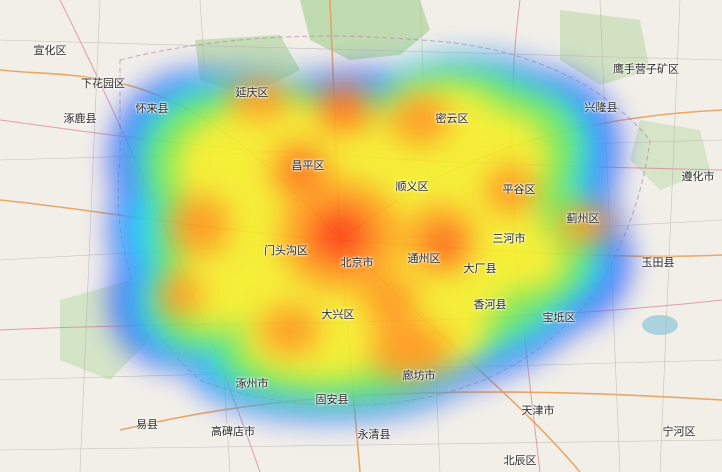 This screenshot has height=472, width=722. I want to click on place-label: 大厂县, so click(480, 268).